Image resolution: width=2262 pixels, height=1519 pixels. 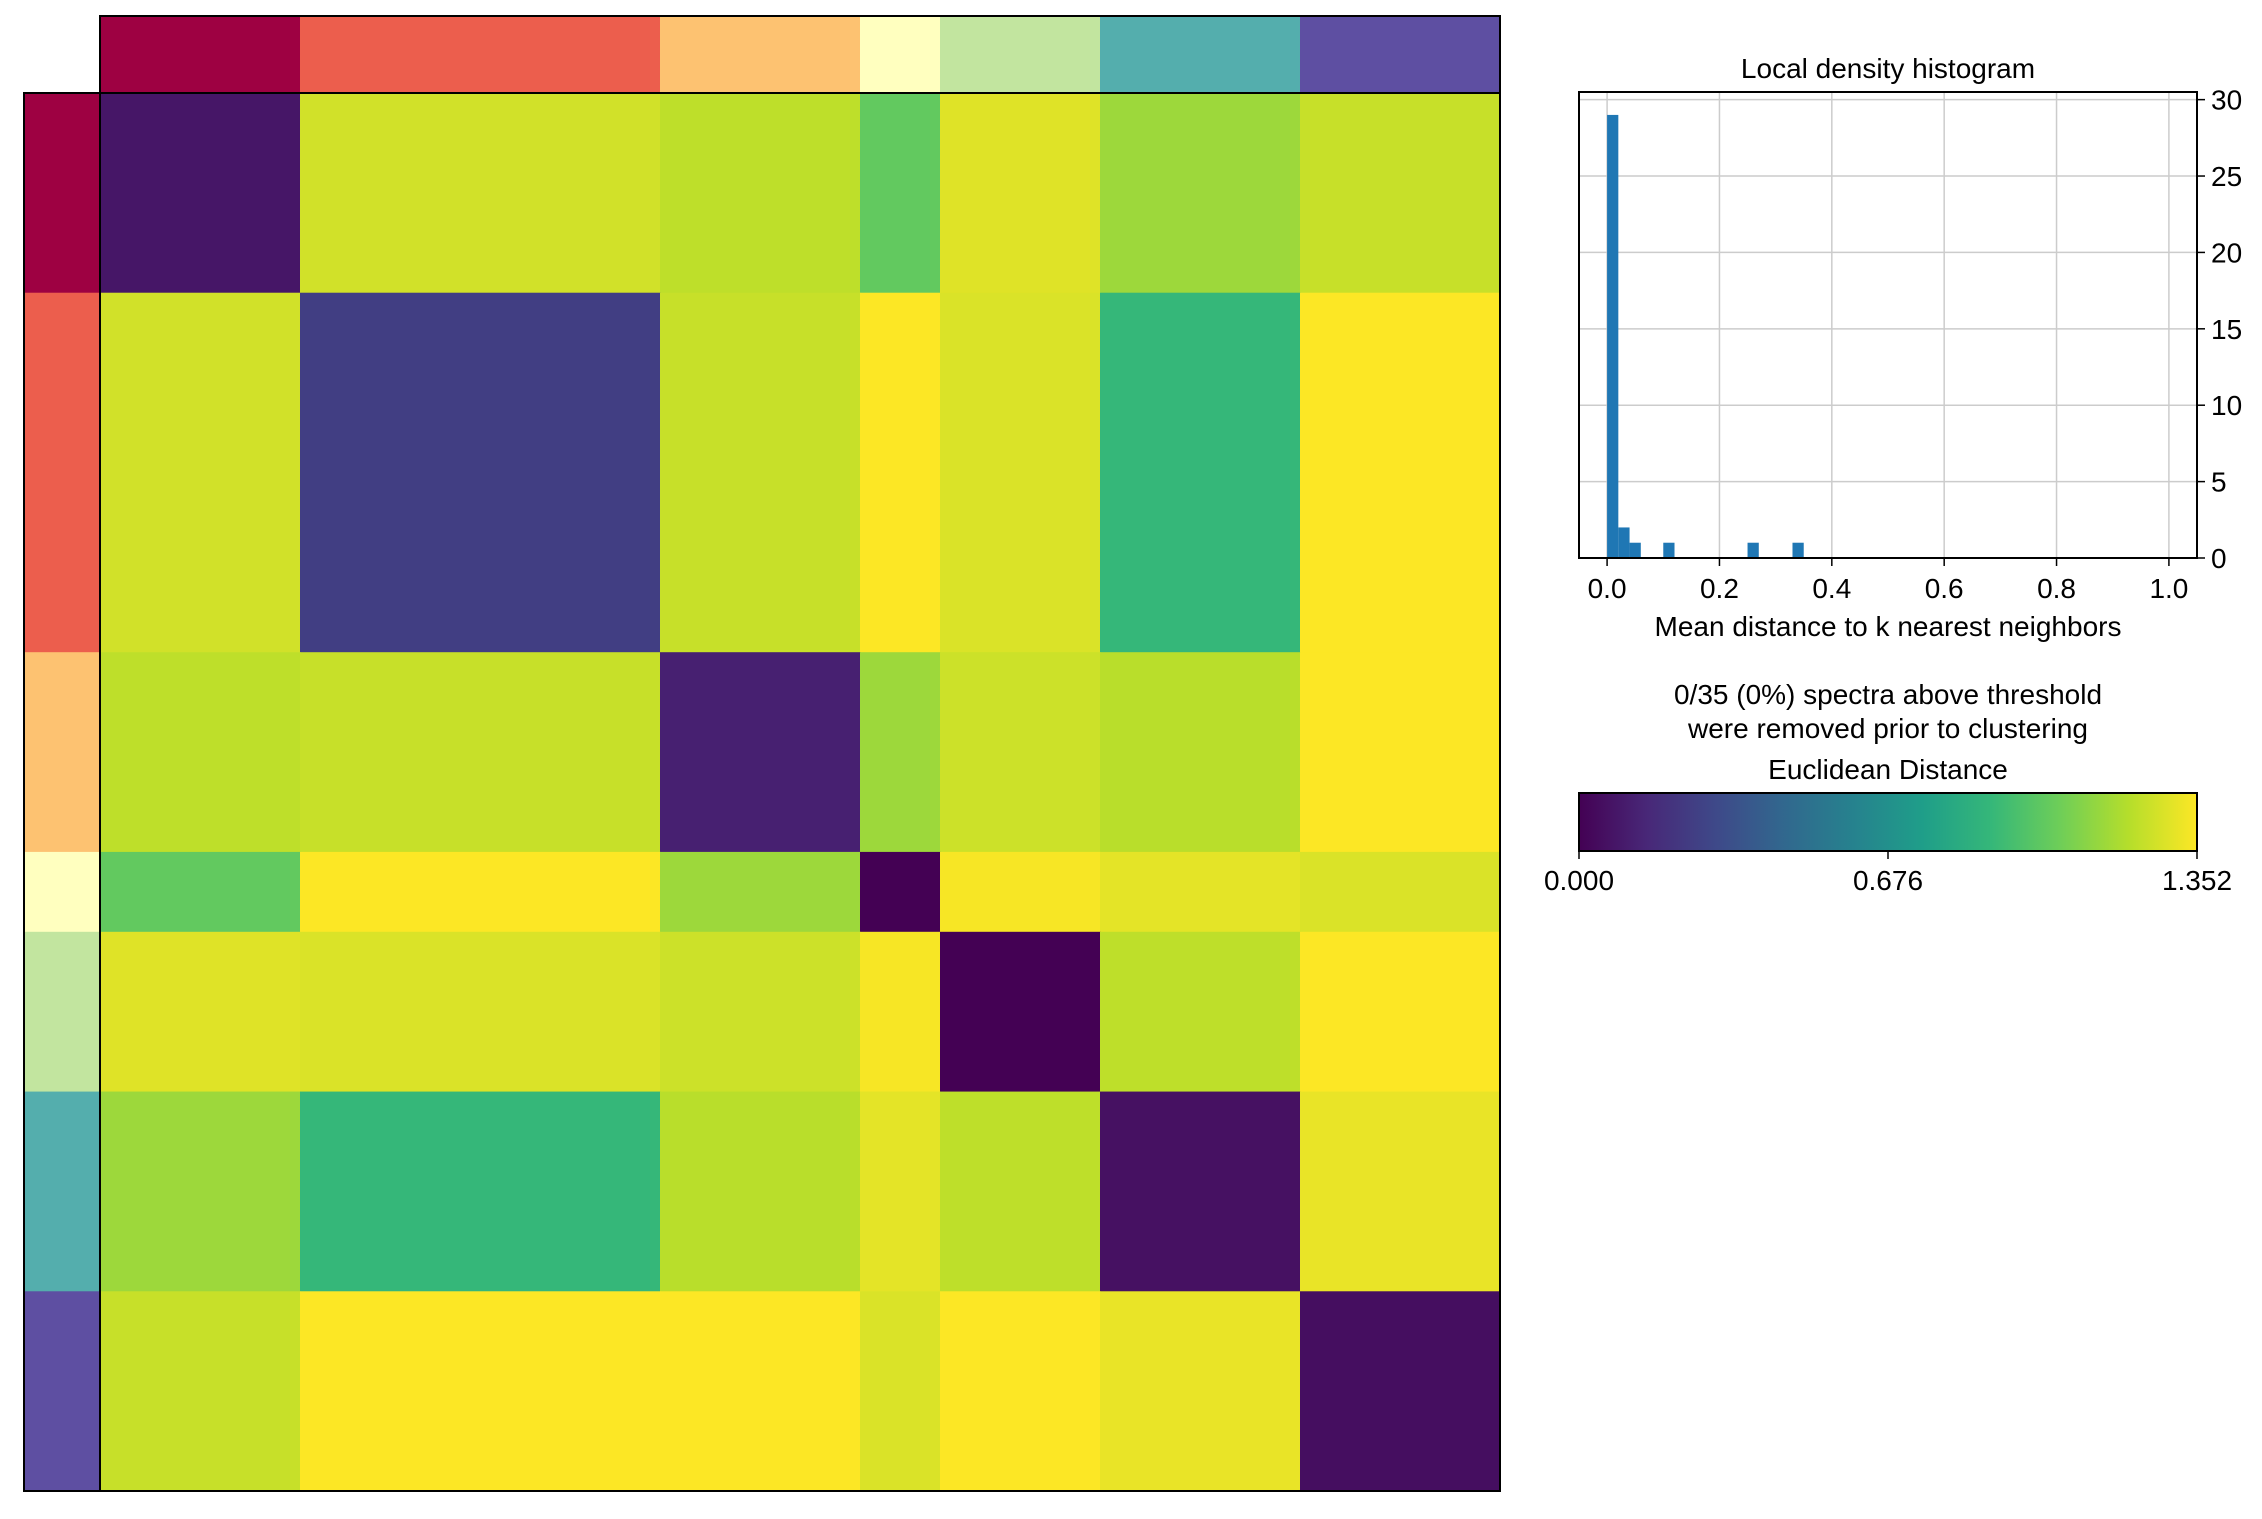 I want to click on histogram-plot-area, so click(x=1888, y=325).